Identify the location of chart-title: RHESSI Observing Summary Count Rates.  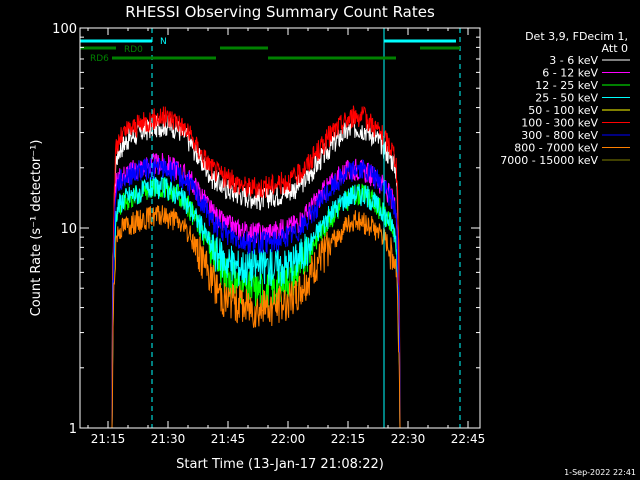
(280, 12).